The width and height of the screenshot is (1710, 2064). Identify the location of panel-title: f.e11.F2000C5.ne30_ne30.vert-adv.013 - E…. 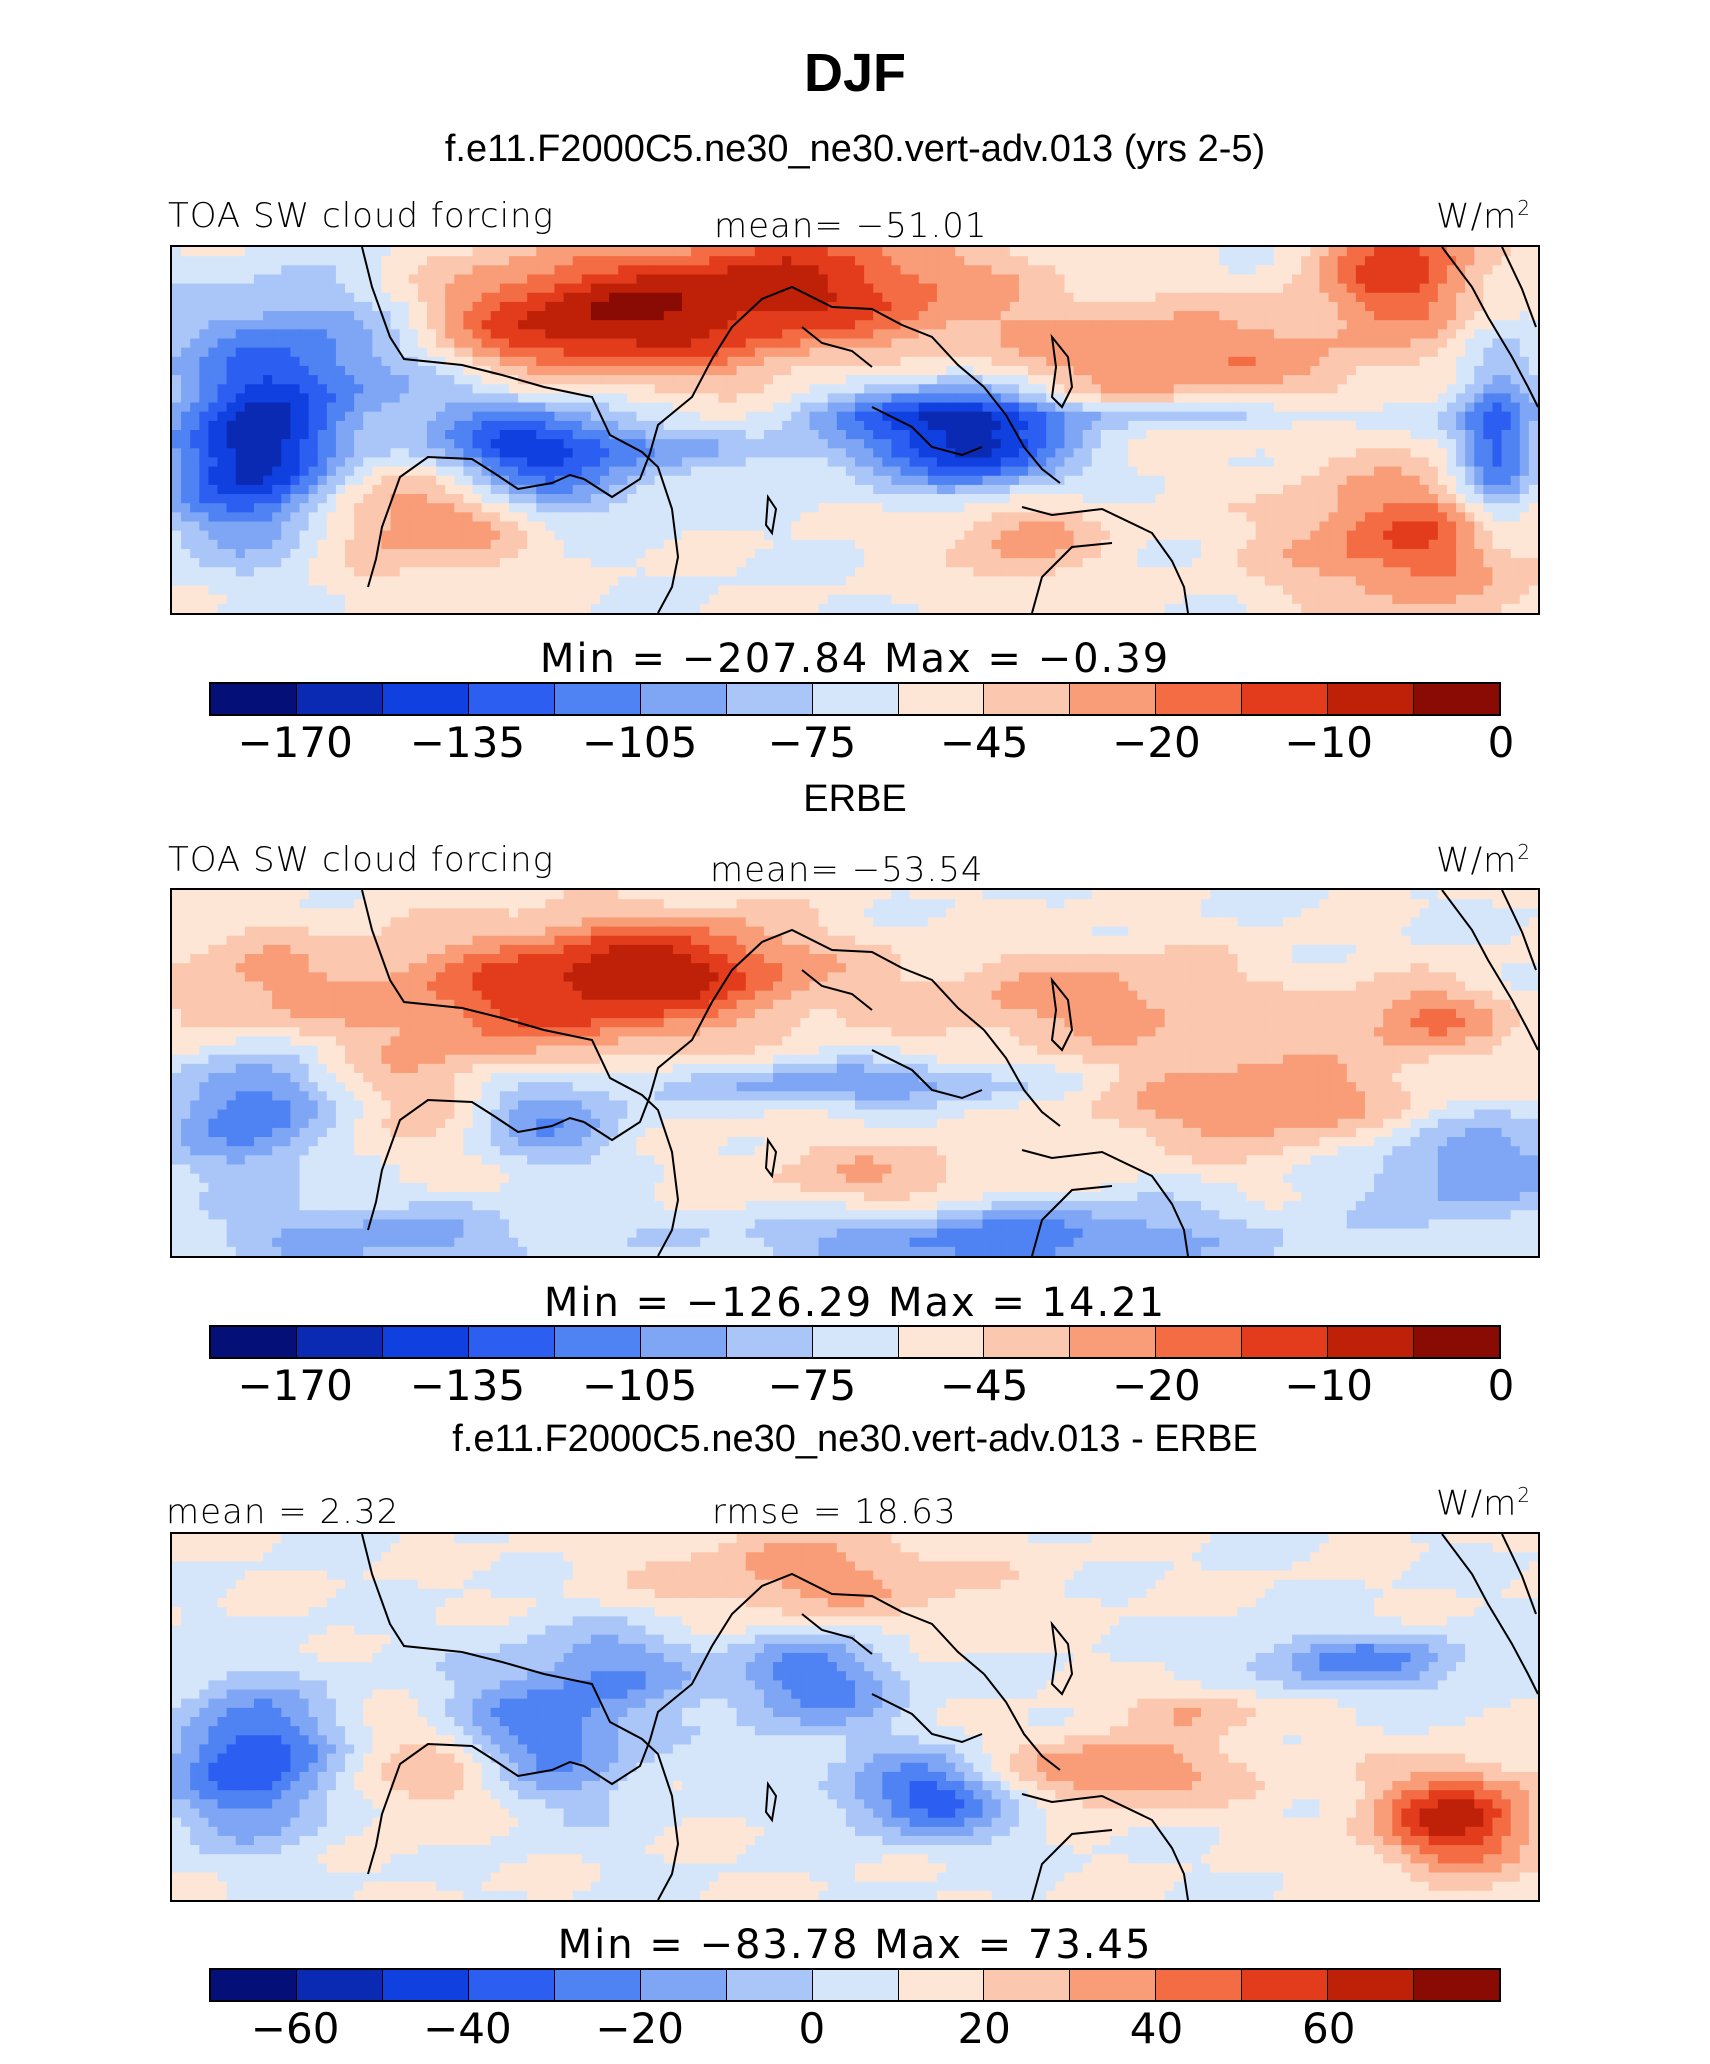
(855, 1439).